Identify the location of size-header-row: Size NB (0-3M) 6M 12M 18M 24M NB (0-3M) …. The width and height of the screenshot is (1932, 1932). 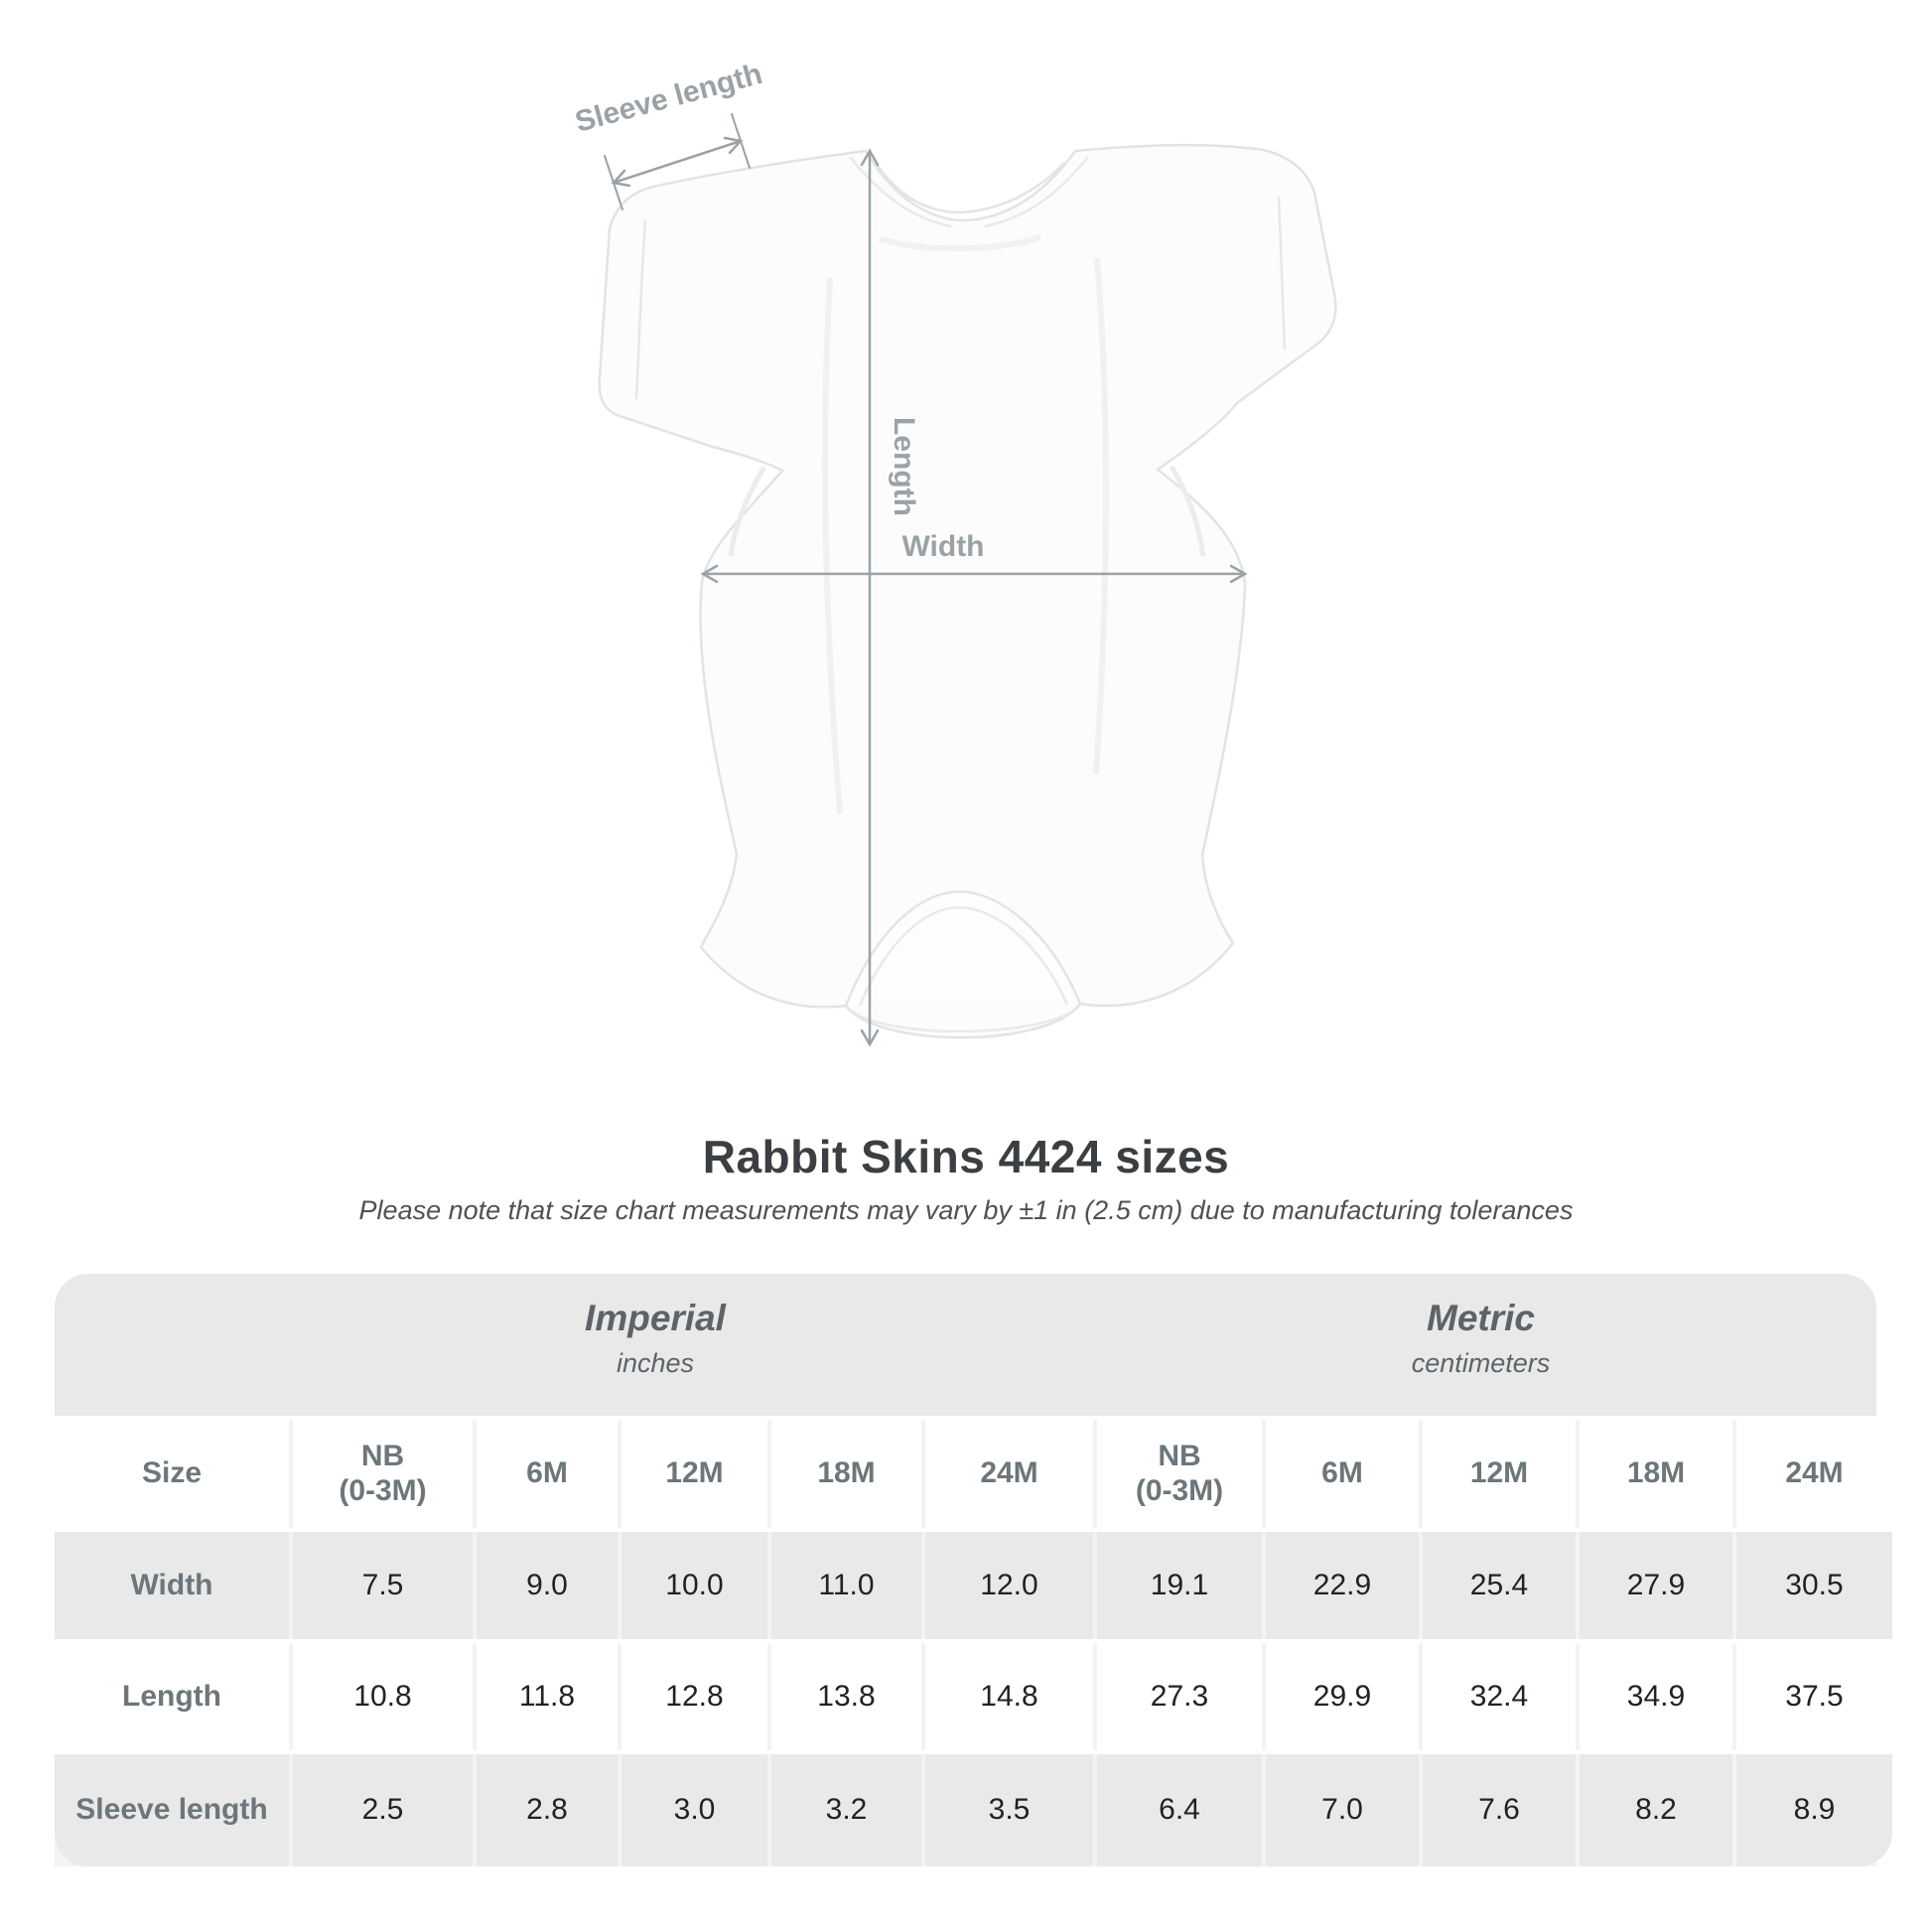
(974, 1474).